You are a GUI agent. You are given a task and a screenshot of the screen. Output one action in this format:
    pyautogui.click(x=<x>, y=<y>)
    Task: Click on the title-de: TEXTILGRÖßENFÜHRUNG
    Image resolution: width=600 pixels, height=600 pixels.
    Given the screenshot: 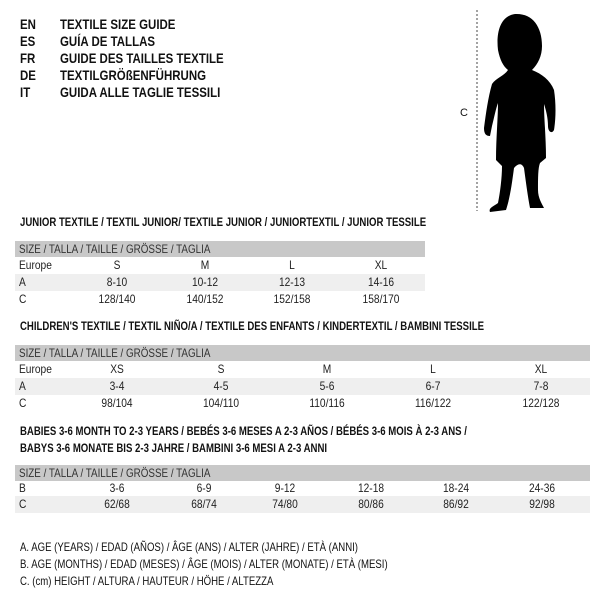 What is the action you would take?
    pyautogui.click(x=133, y=75)
    